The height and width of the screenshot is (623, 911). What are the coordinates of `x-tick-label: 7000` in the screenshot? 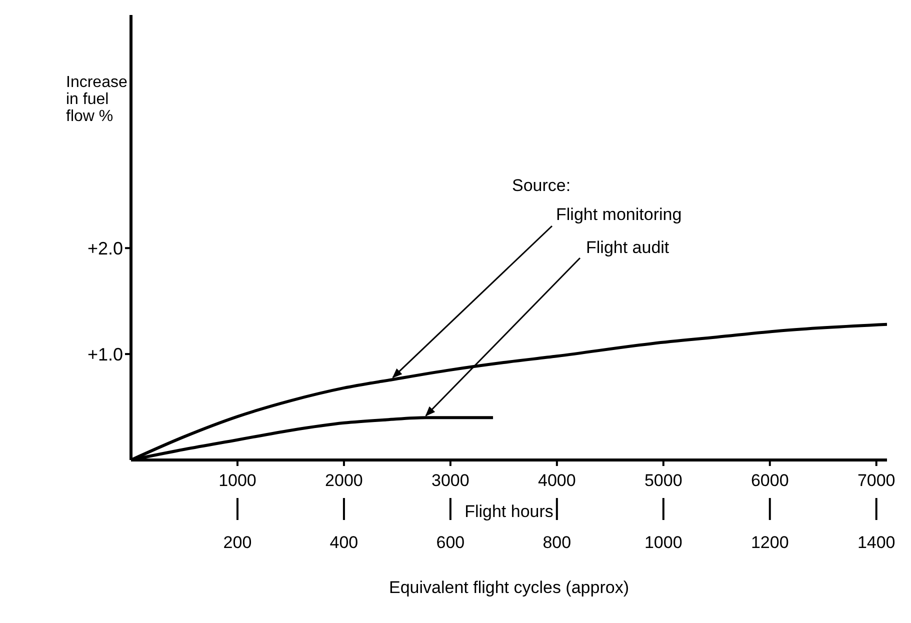 It's located at (876, 480).